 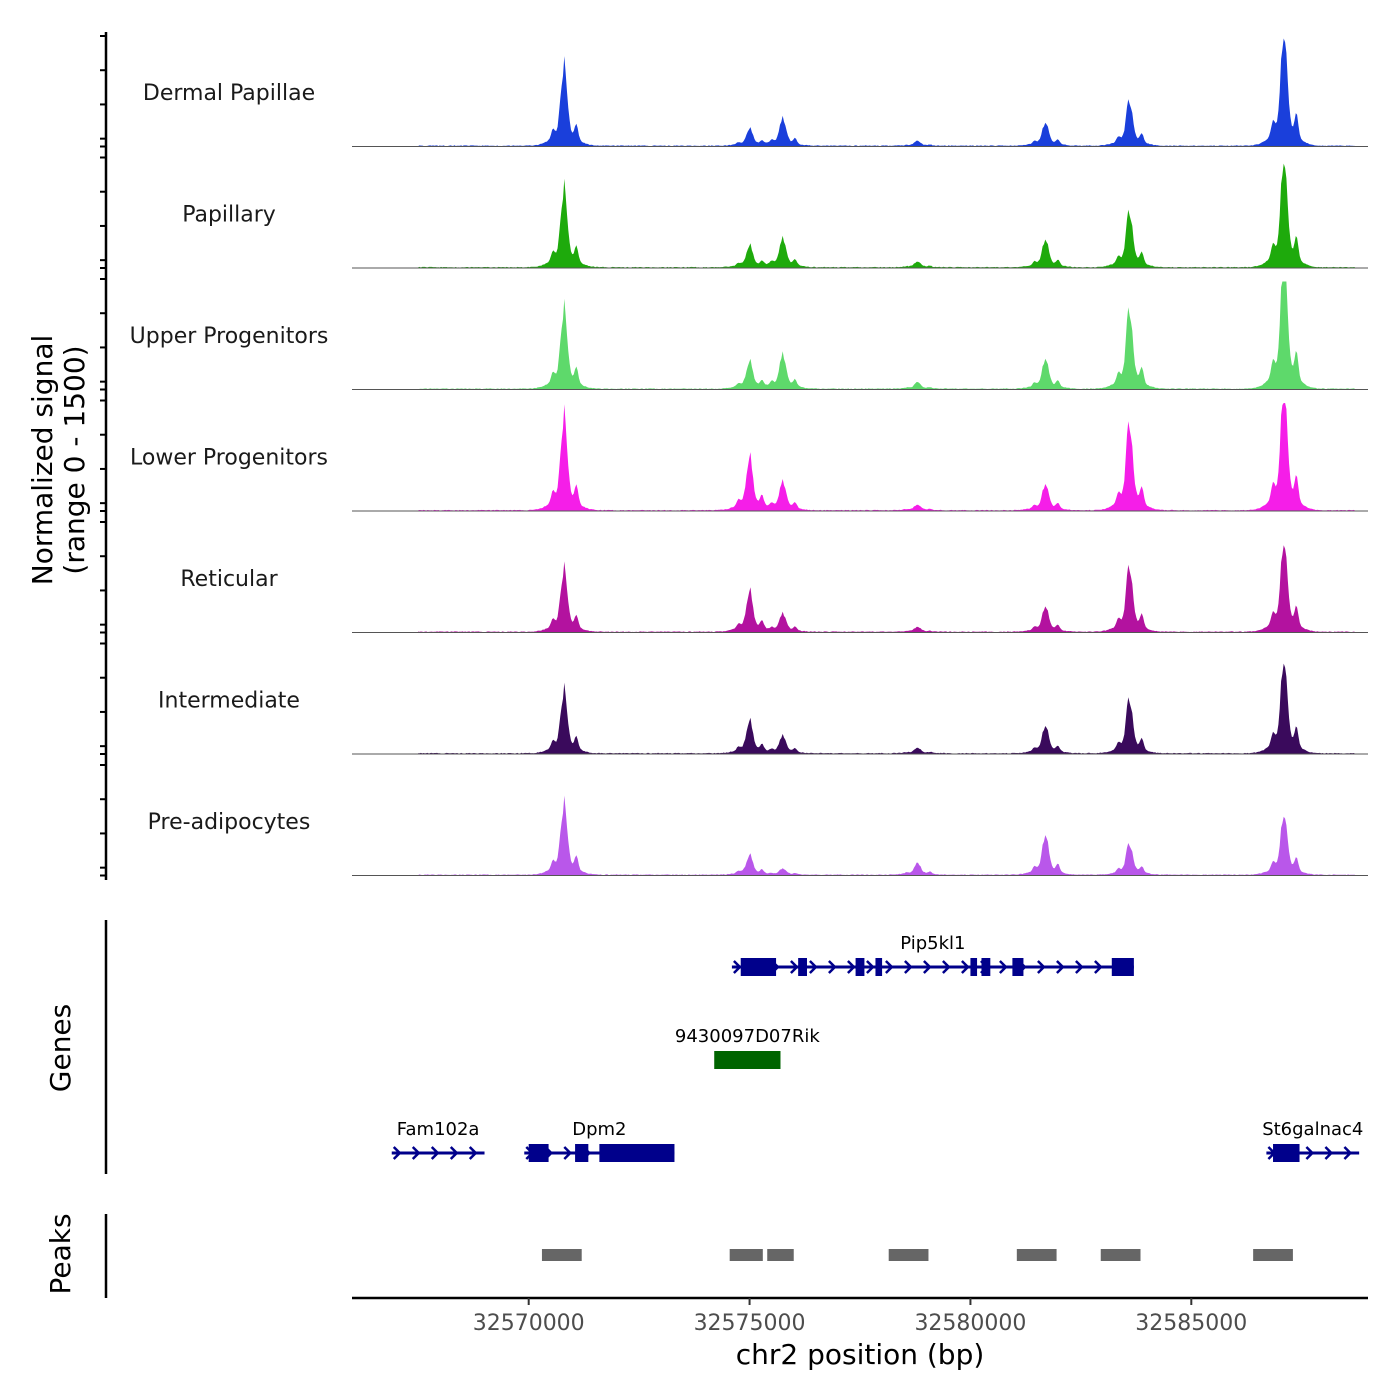 I want to click on x-axis-ticks: 32570000 32575000 32580000 32585000, so click(x=860, y=1317).